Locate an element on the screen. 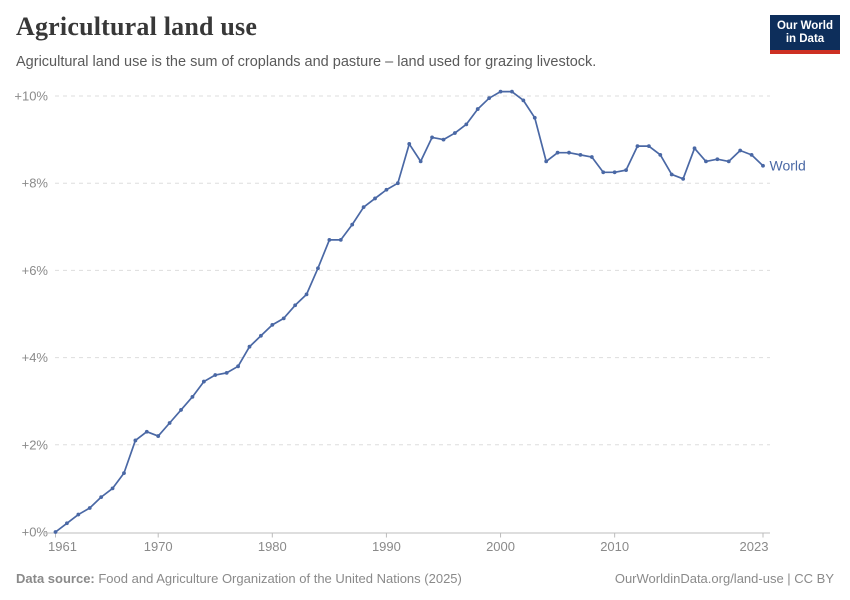 The image size is (850, 600). owid-logo: Our World in Data is located at coordinates (805, 34).